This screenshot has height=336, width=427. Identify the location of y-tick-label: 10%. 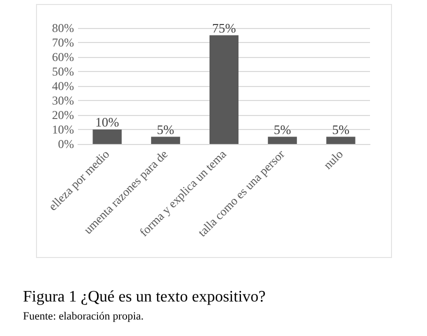
(63, 129).